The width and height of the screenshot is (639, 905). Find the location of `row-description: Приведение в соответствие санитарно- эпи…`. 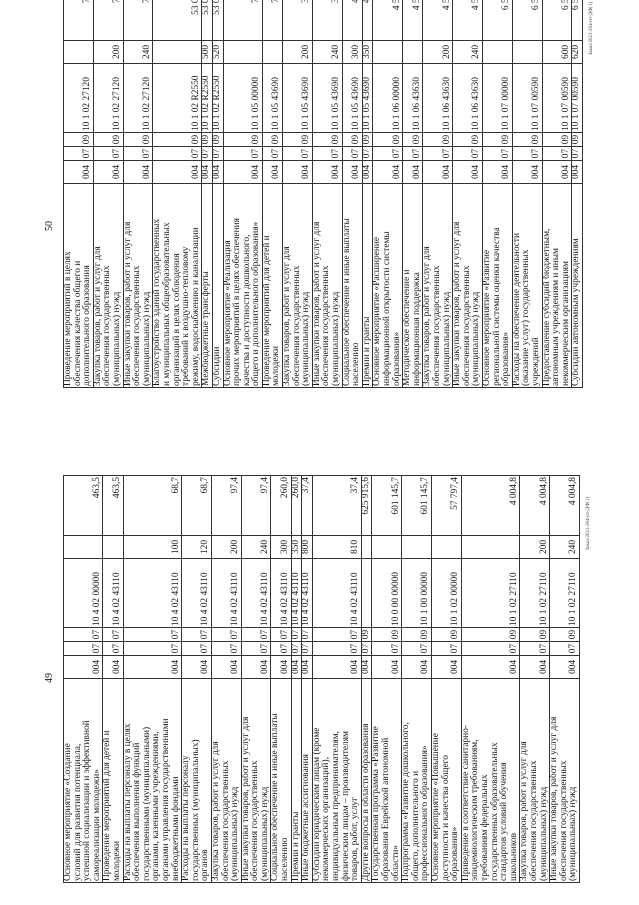

row-description: Приведение в соответствие санитарно- эпи… is located at coordinates (490, 780).